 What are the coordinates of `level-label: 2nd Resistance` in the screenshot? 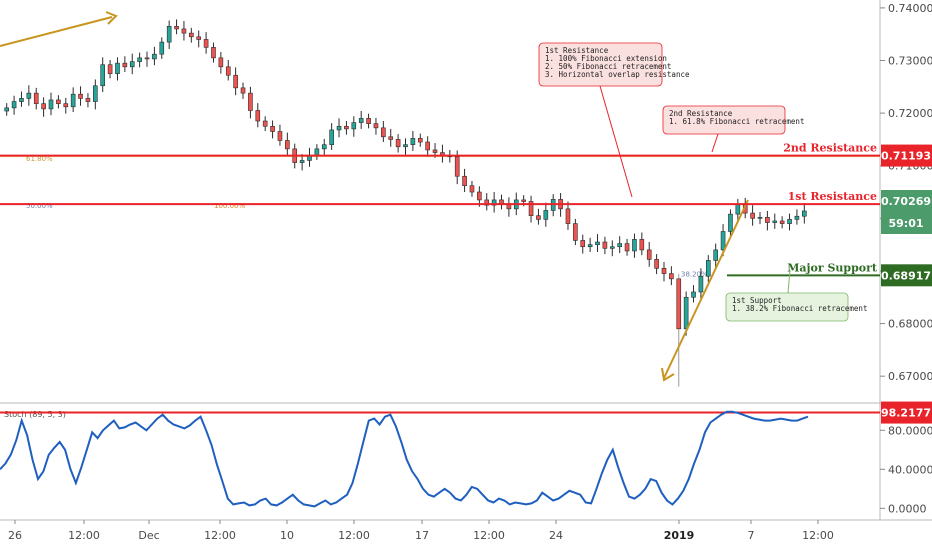 It's located at (830, 148).